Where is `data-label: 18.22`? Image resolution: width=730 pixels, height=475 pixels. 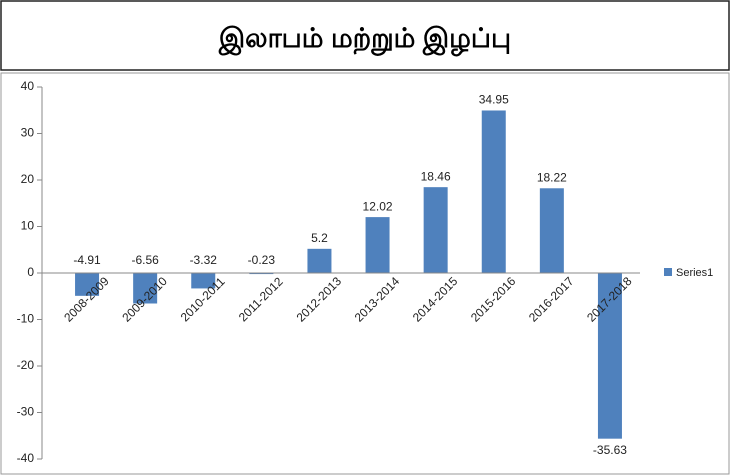
data-label: 18.22 is located at coordinates (552, 177).